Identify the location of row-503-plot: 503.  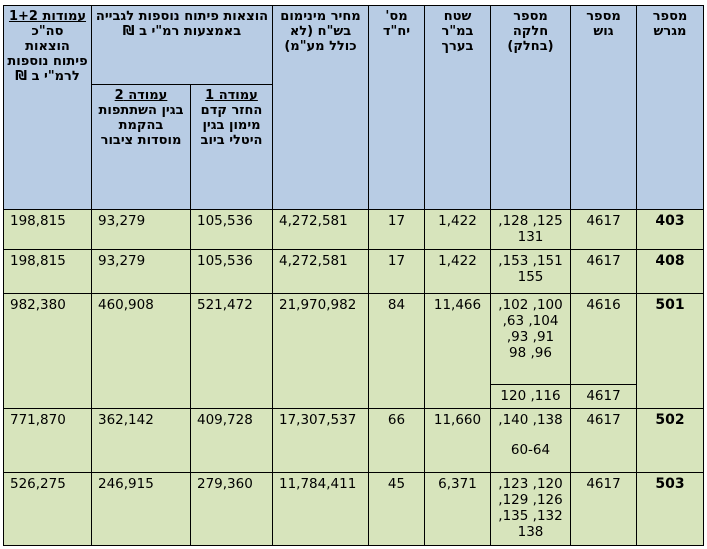
(670, 509).